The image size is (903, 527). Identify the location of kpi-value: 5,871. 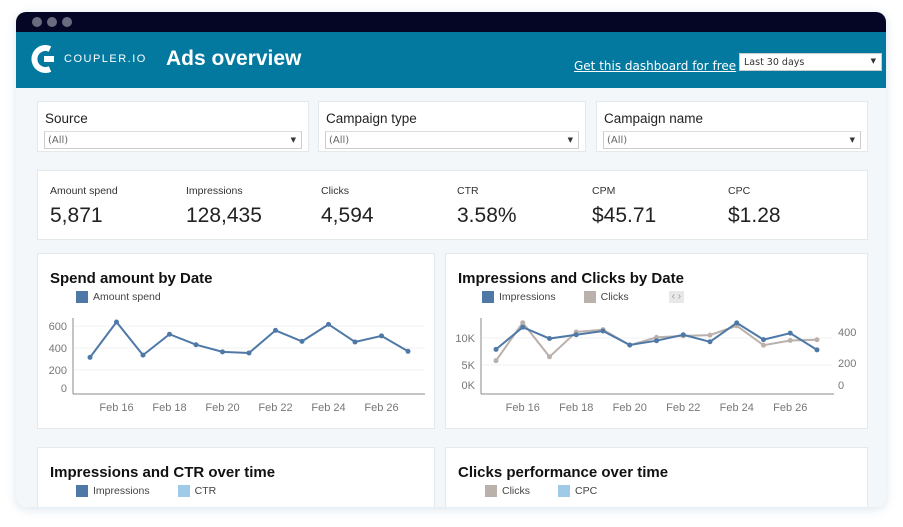
(76, 215).